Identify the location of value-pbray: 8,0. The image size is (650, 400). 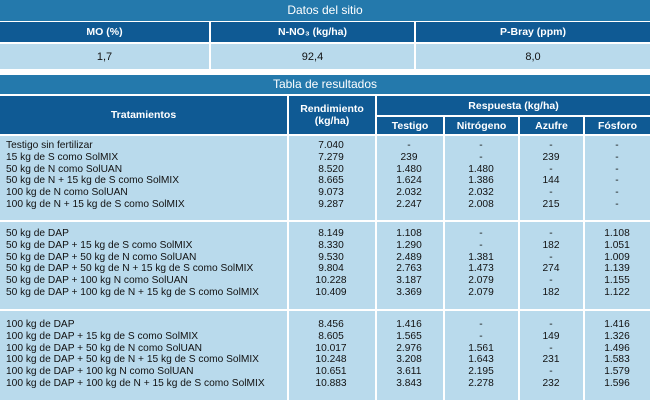
(533, 56).